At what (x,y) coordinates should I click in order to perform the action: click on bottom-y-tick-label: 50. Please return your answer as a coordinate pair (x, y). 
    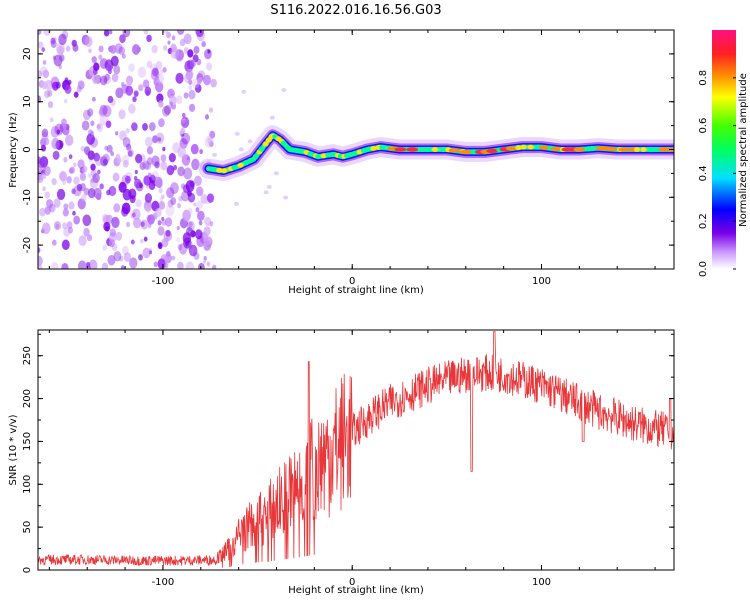
    Looking at the image, I should click on (27, 527).